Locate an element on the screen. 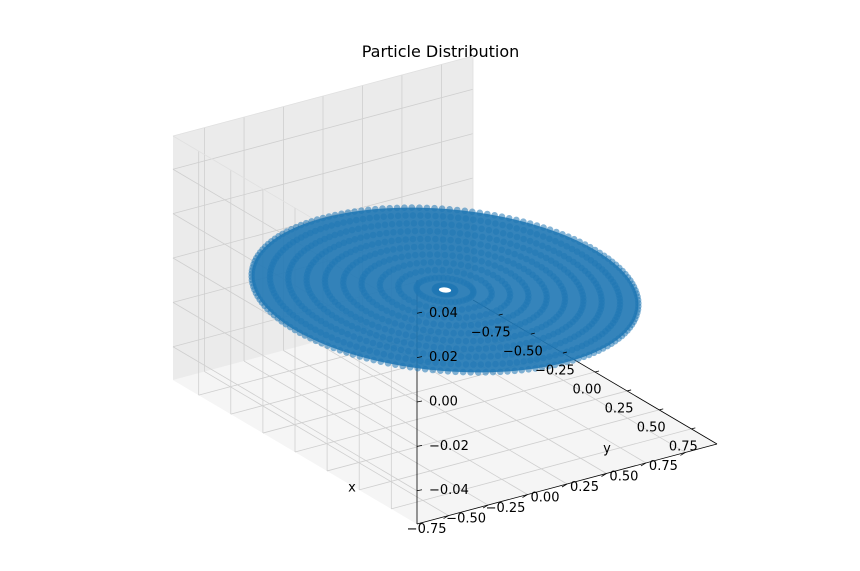 This screenshot has width=860, height=571. disk-hole is located at coordinates (445, 290).